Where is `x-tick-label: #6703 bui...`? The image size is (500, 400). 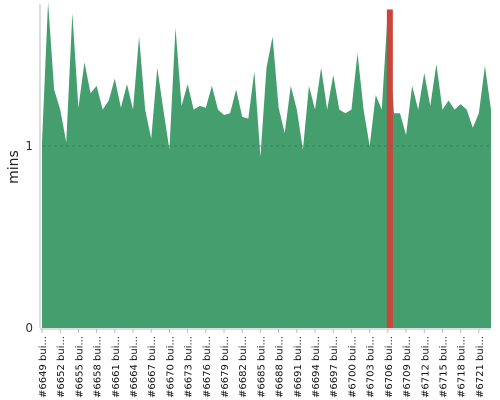
x-tick-label: #6703 bui... is located at coordinates (371, 367).